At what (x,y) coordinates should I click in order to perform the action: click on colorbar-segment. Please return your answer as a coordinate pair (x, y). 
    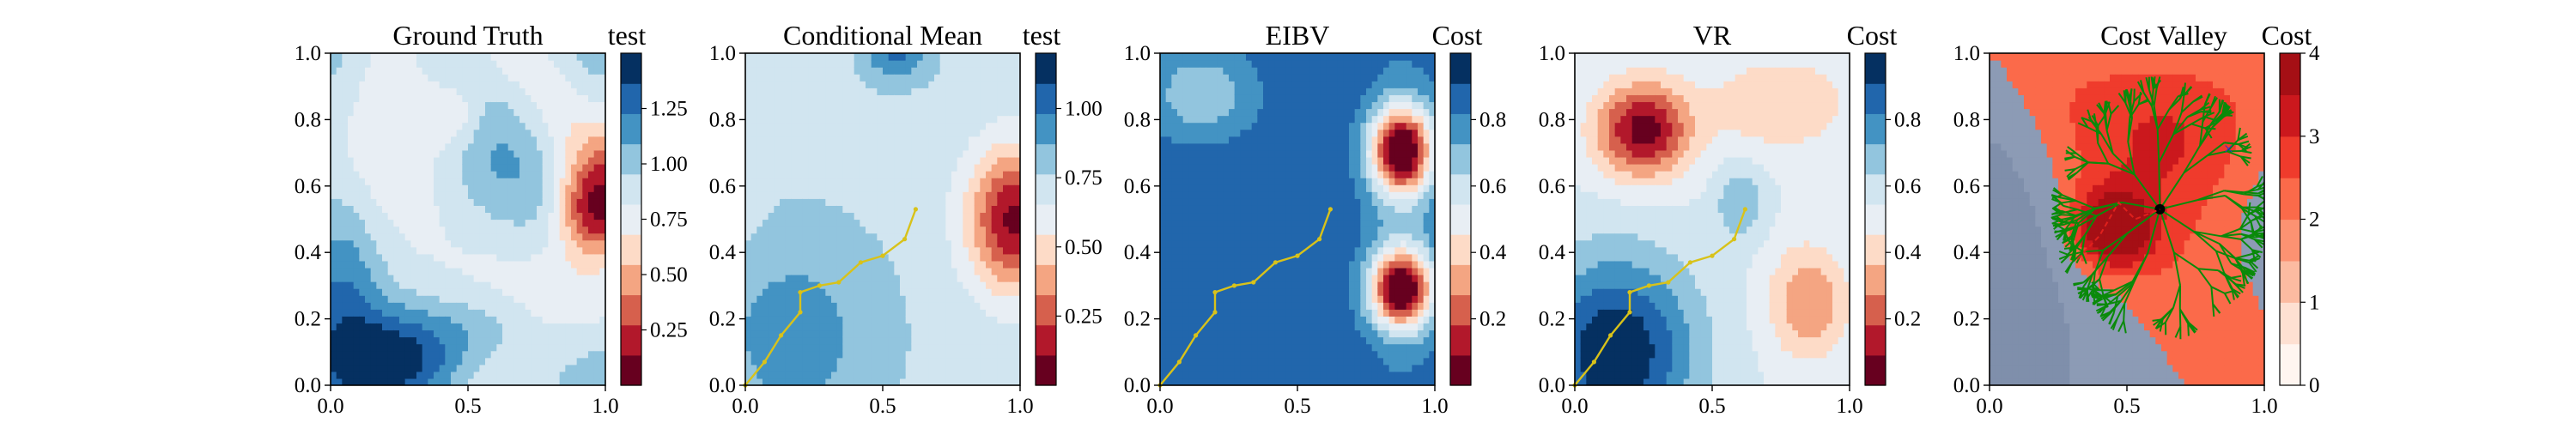
    Looking at the image, I should click on (1046, 189).